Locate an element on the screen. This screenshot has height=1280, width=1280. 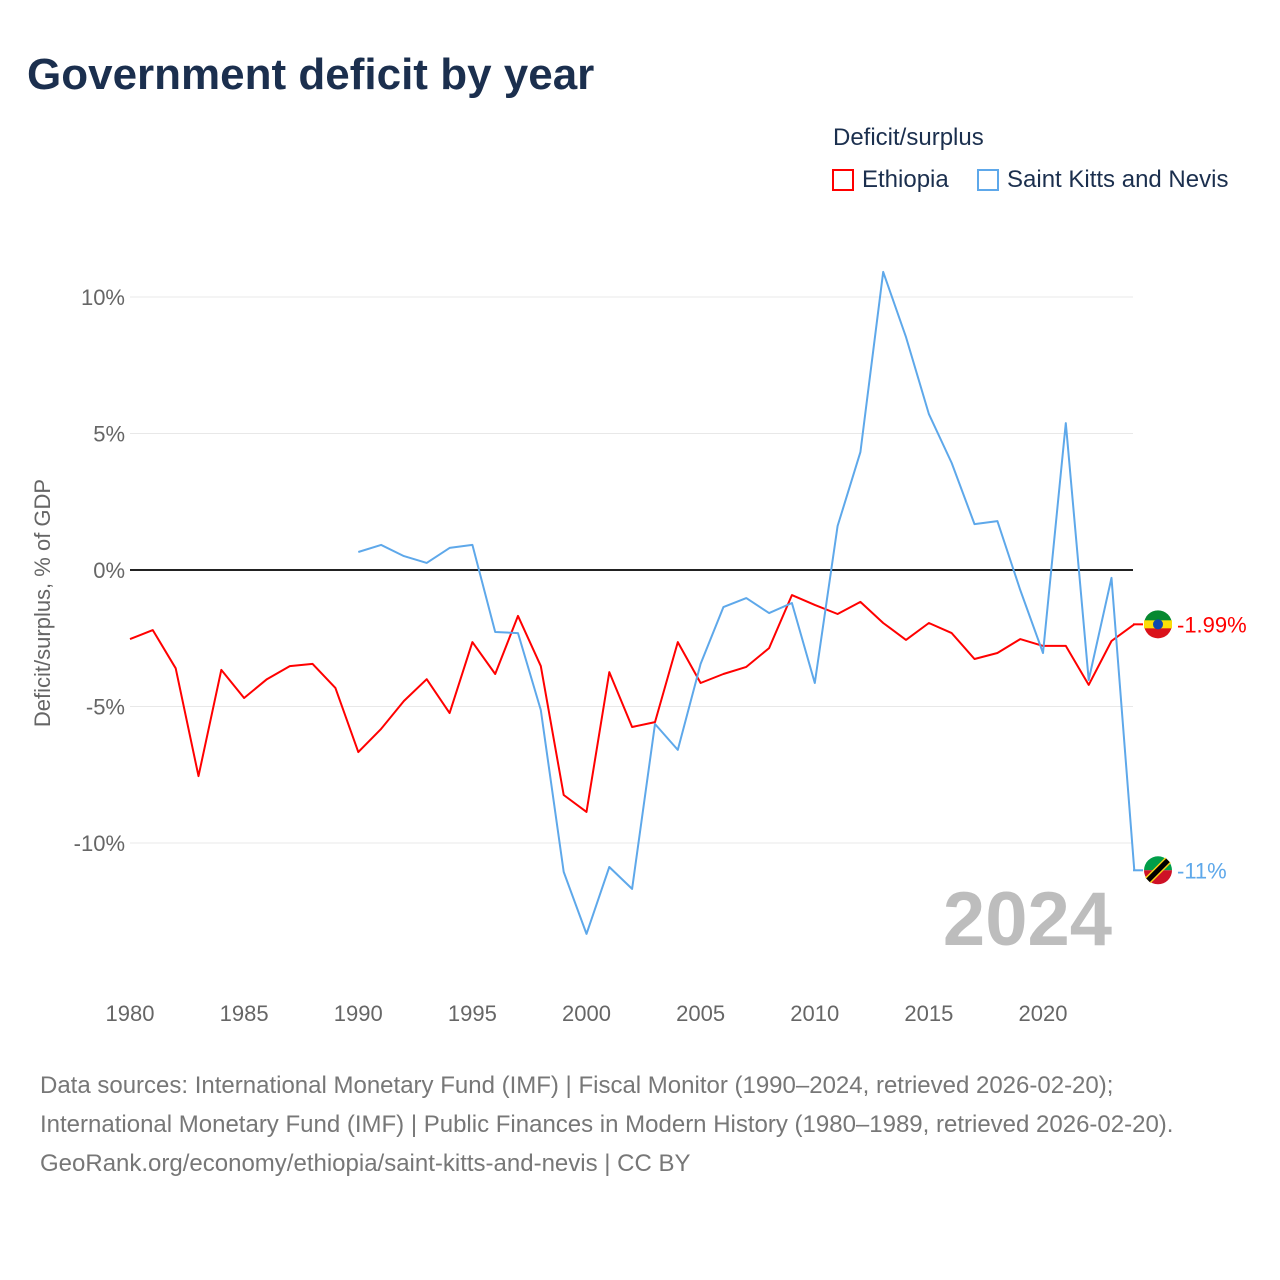
flag-band-inner is located at coordinates (1158, 870).